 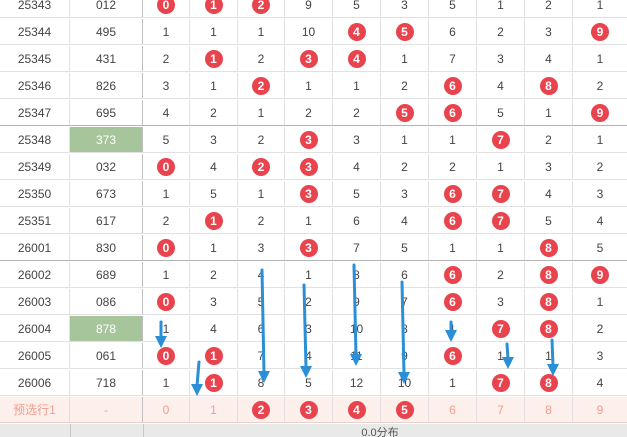 I want to click on draw-number-cell: 032, so click(x=106, y=166).